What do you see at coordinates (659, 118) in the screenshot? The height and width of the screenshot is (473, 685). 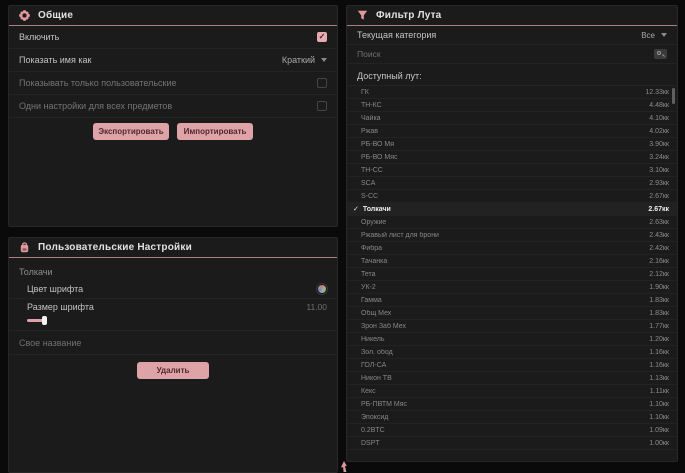 I see `loot-item-value: 4.10кк` at bounding box center [659, 118].